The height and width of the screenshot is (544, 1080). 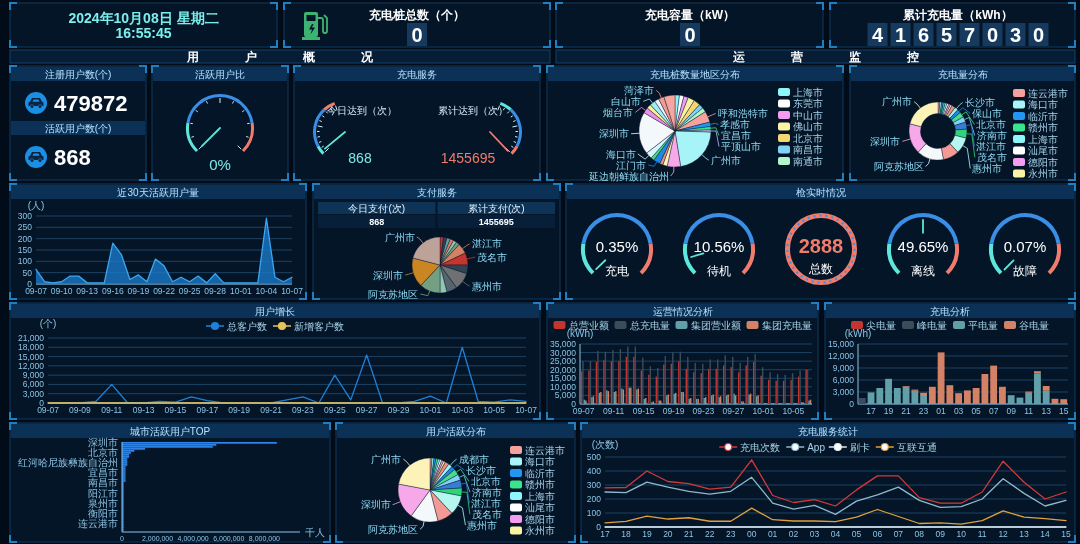 I want to click on slice-label: 孝感市, so click(x=735, y=125).